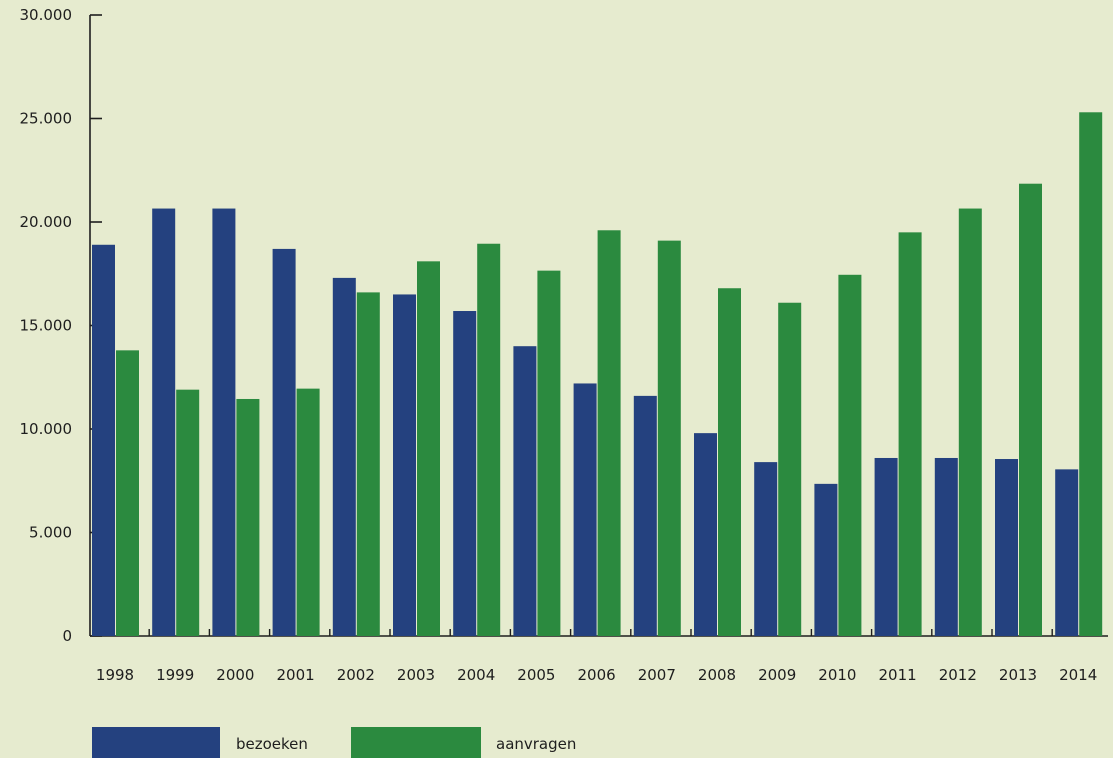 The image size is (1113, 758). Describe the element at coordinates (476, 675) in the screenshot. I see `x-tick-label: 2004` at that location.